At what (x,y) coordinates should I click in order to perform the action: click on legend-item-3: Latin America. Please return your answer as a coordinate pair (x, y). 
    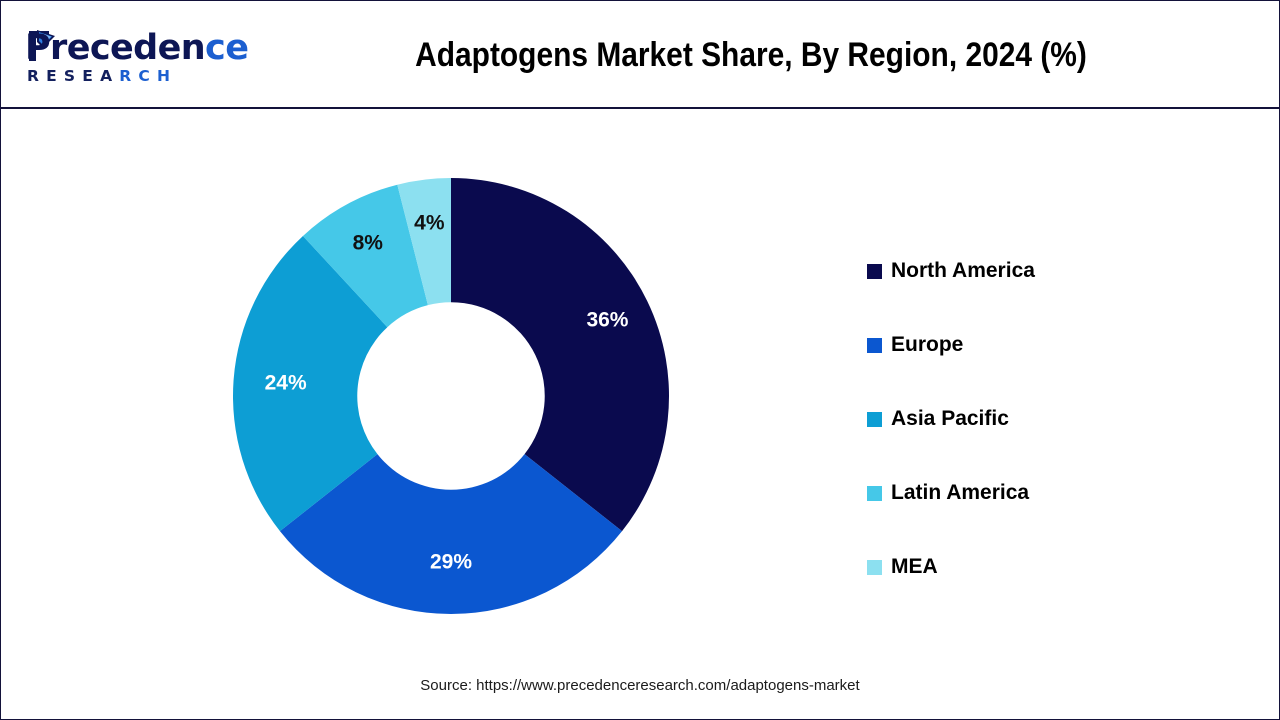
    Looking at the image, I should click on (1017, 493).